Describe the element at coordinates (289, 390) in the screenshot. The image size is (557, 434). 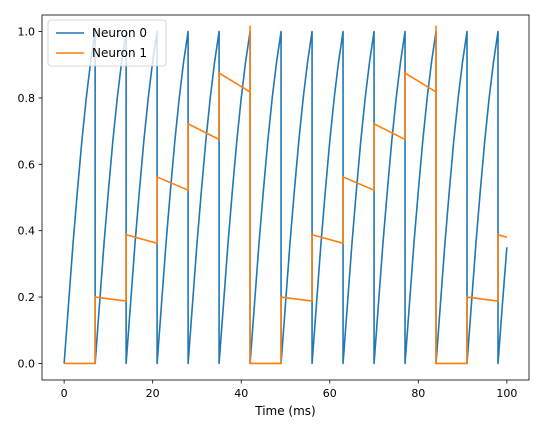
I see `x-axis-ticks: 0 20 40 60 80 100` at that location.